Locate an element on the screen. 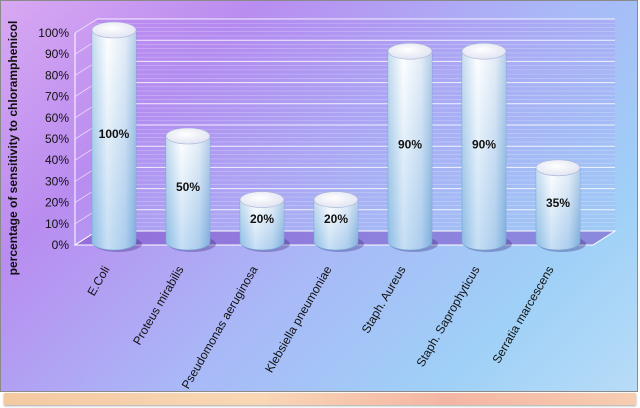 The image size is (640, 408). y-tick-label: 100% is located at coordinates (53, 33).